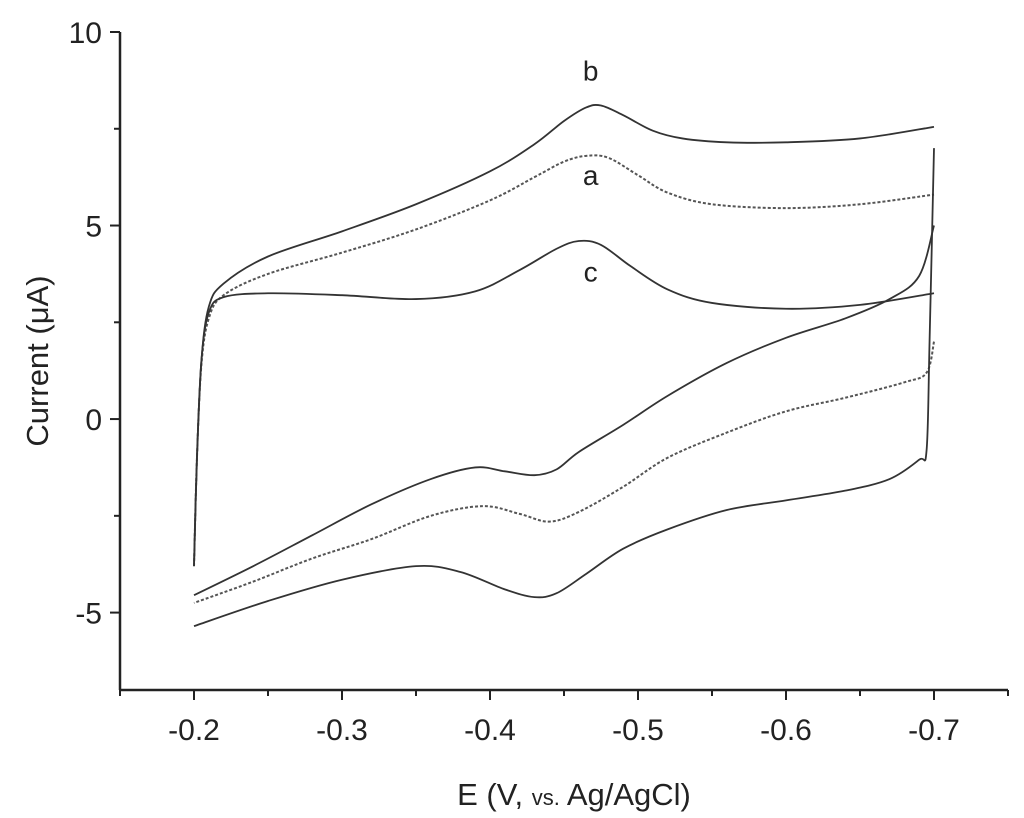  I want to click on y-tick-label: 10, so click(85, 33).